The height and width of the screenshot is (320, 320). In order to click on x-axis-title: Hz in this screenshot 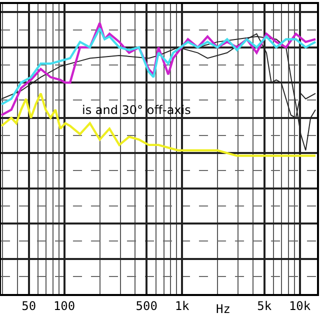, I will do `click(223, 309)`.